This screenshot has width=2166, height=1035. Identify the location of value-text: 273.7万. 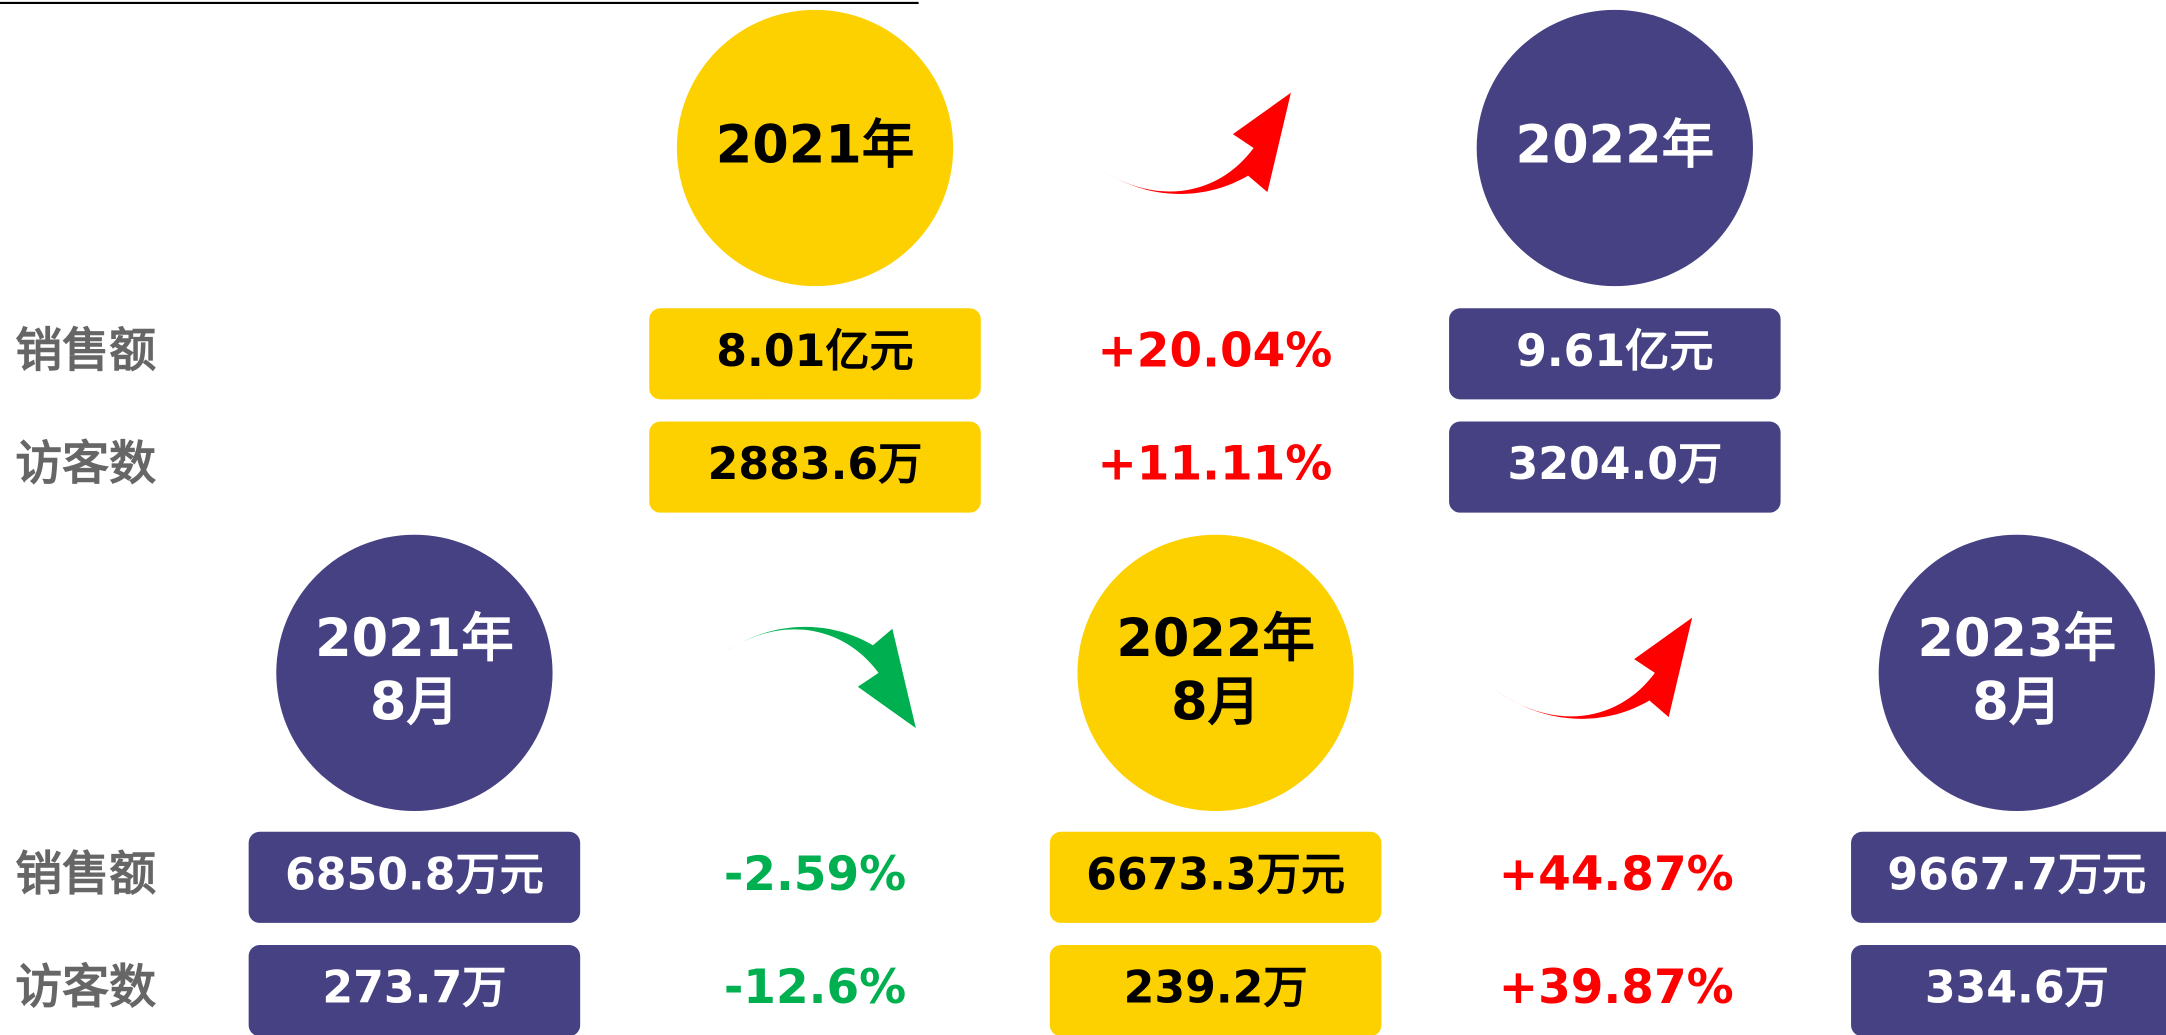
(414, 988).